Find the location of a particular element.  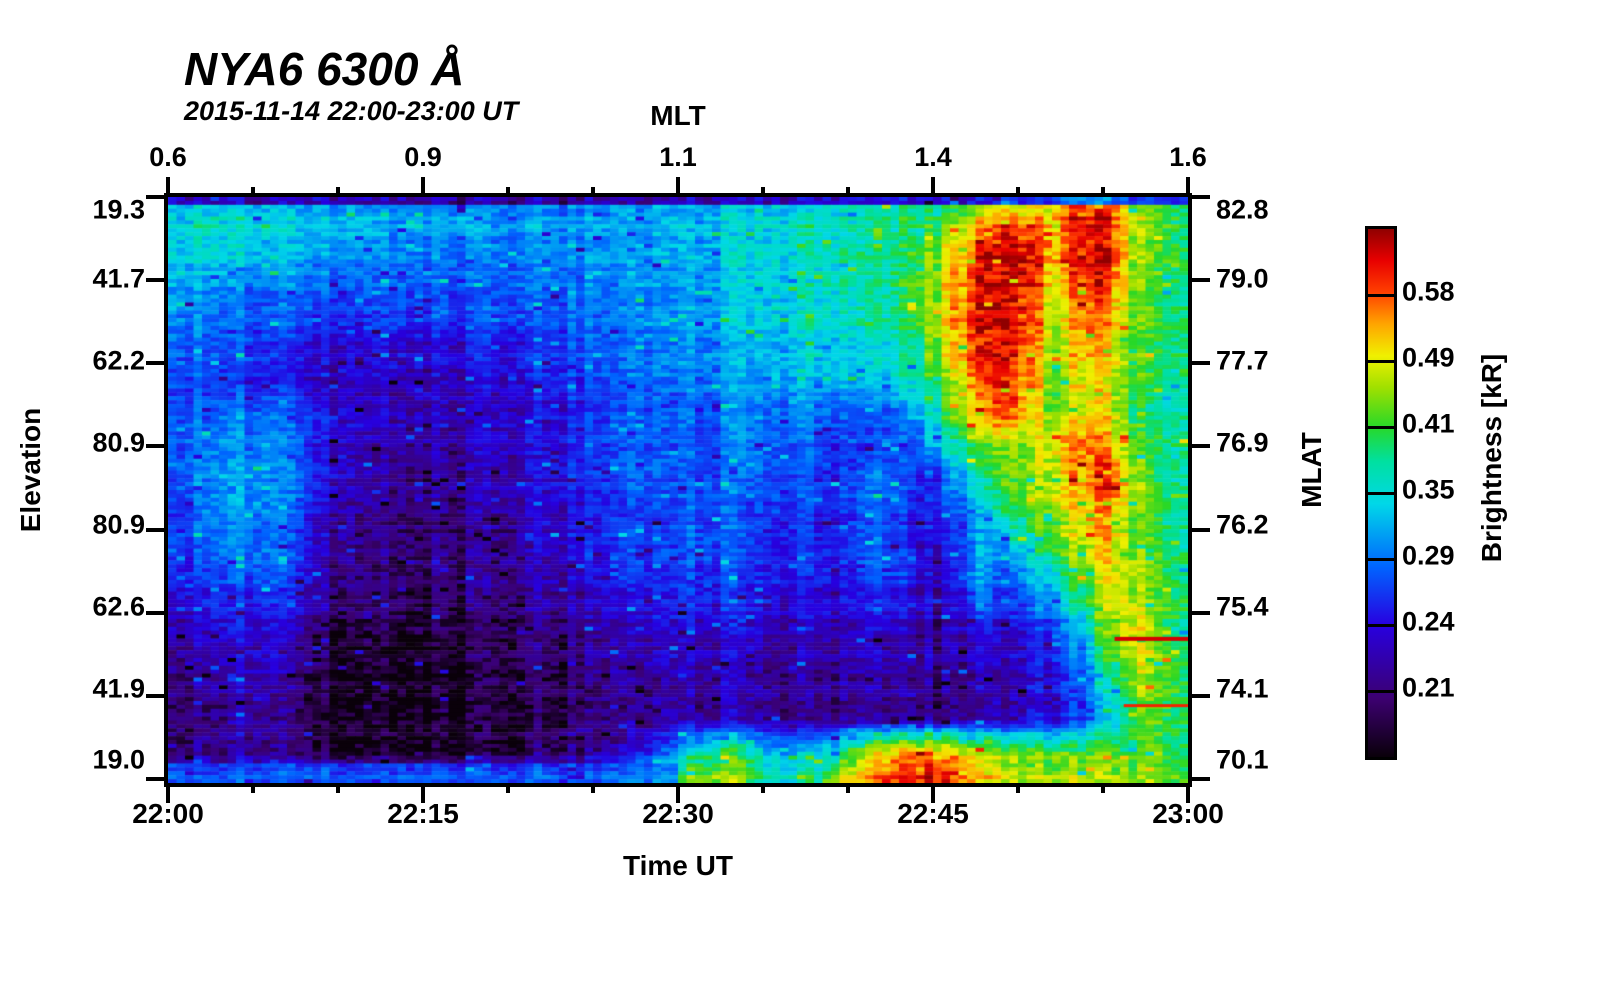

colorbar-tick-label: 0.35 is located at coordinates (1428, 489).